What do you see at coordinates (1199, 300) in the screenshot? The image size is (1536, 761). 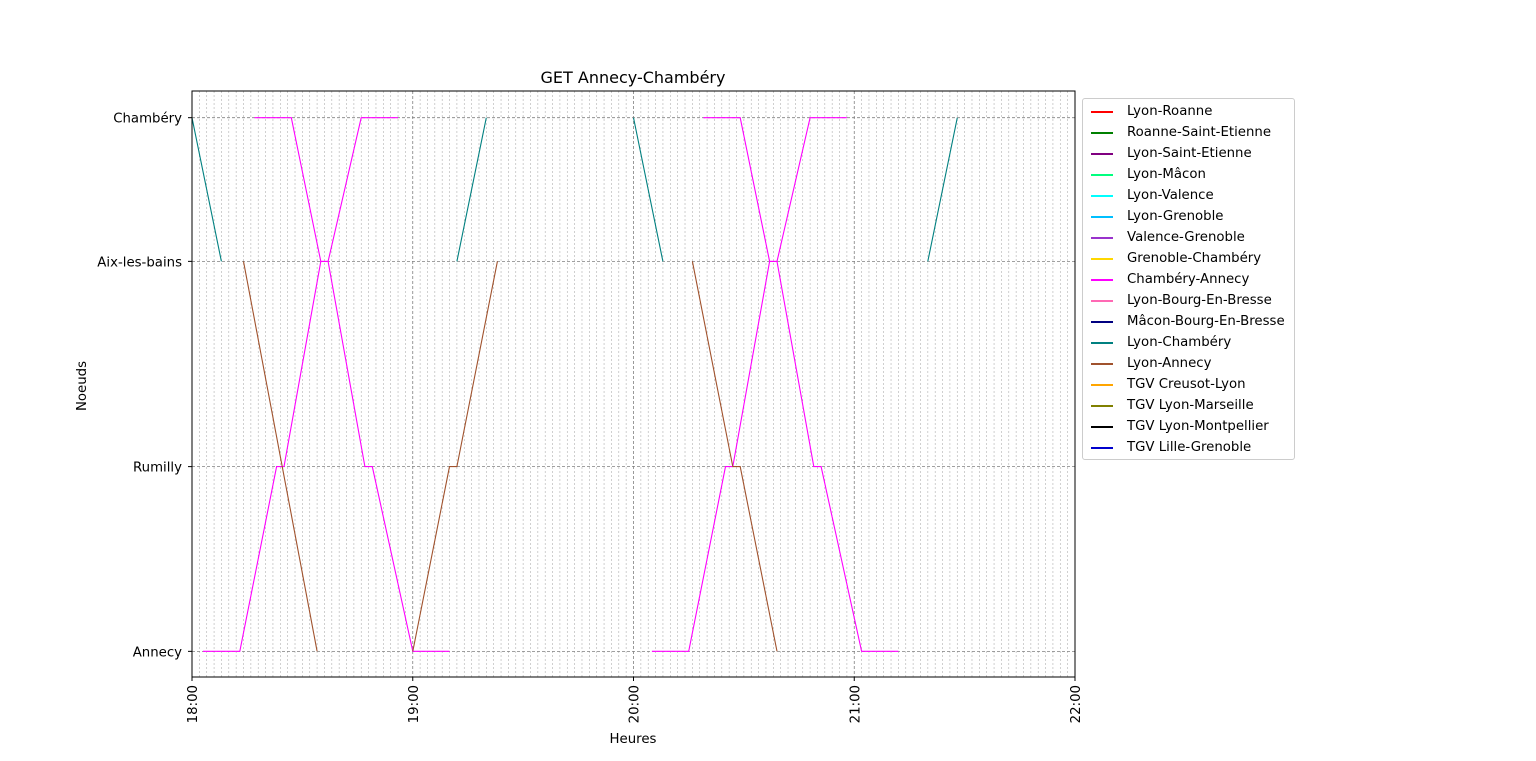 I see `legend-label: Lyon-Bourg-En-Bresse` at bounding box center [1199, 300].